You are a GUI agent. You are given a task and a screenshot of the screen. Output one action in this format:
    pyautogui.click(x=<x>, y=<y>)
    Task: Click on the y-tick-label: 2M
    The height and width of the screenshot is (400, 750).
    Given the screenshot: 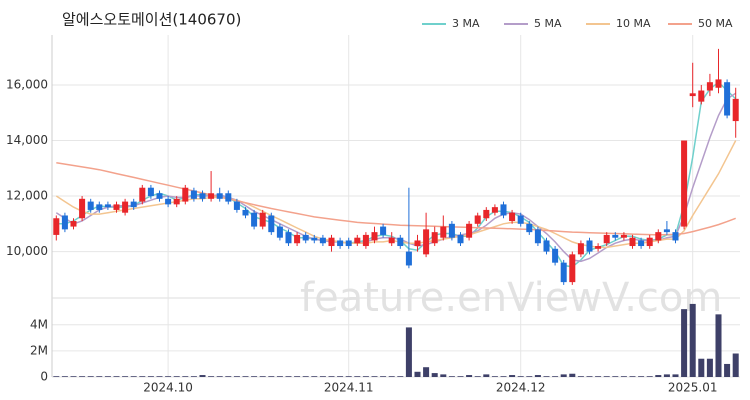 What is the action you would take?
    pyautogui.click(x=39, y=350)
    